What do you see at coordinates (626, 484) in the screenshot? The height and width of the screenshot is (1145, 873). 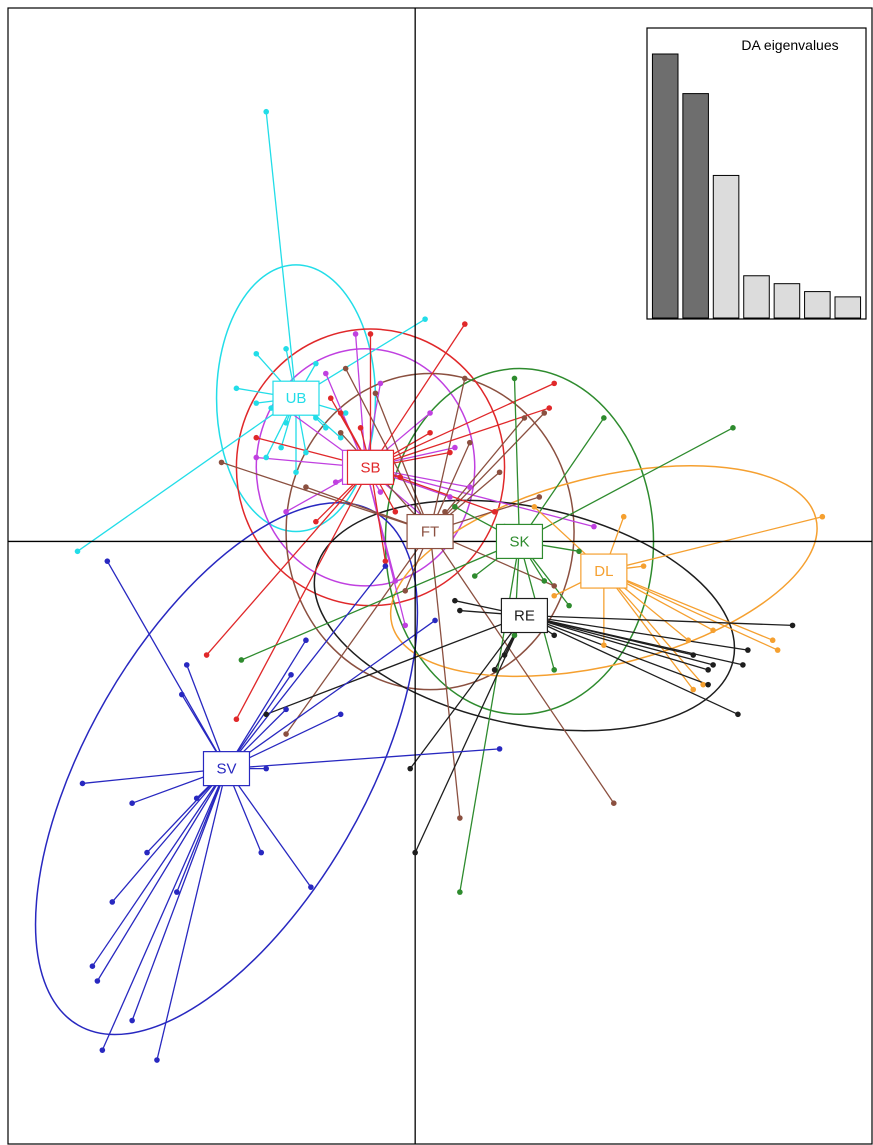 I see `segment-sk` at bounding box center [626, 484].